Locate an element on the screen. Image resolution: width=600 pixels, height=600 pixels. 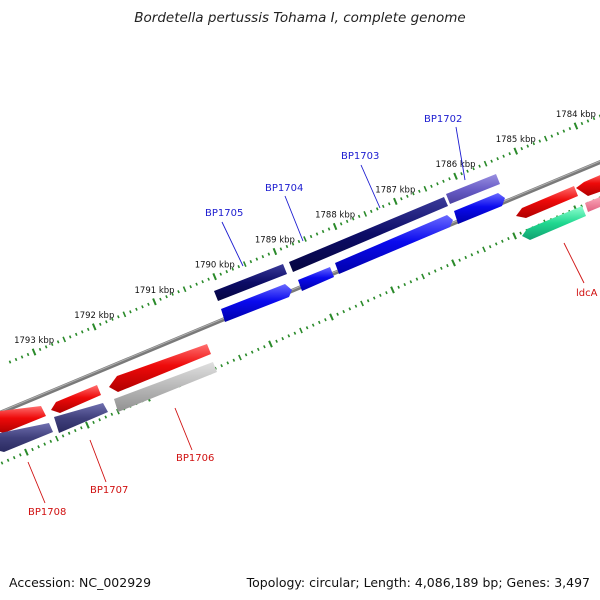
gene-label-bp1705: BP1705 is located at coordinates (224, 213).